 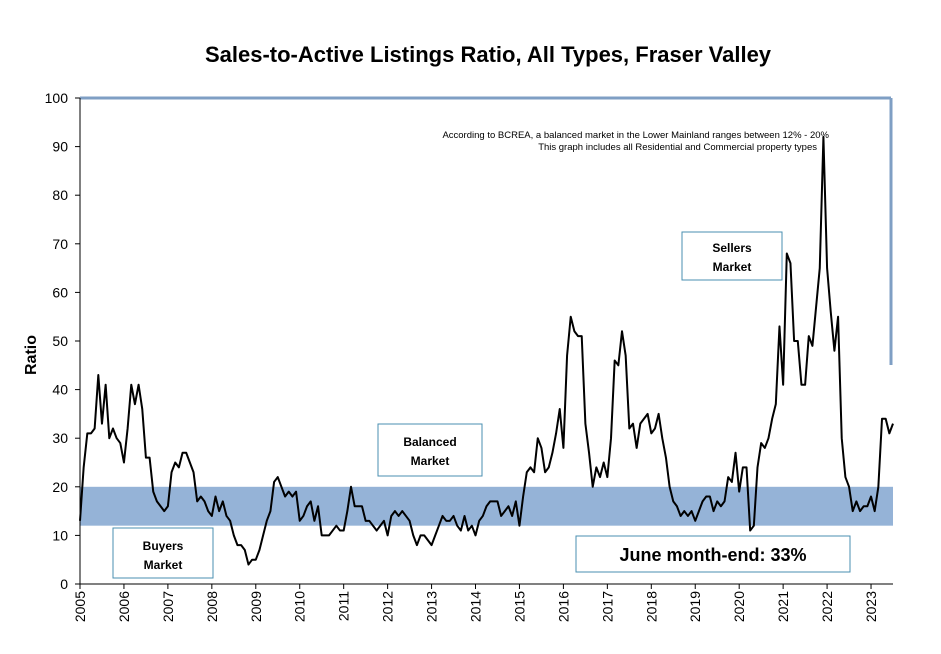 I want to click on y-tick-label: 30, so click(x=60, y=438).